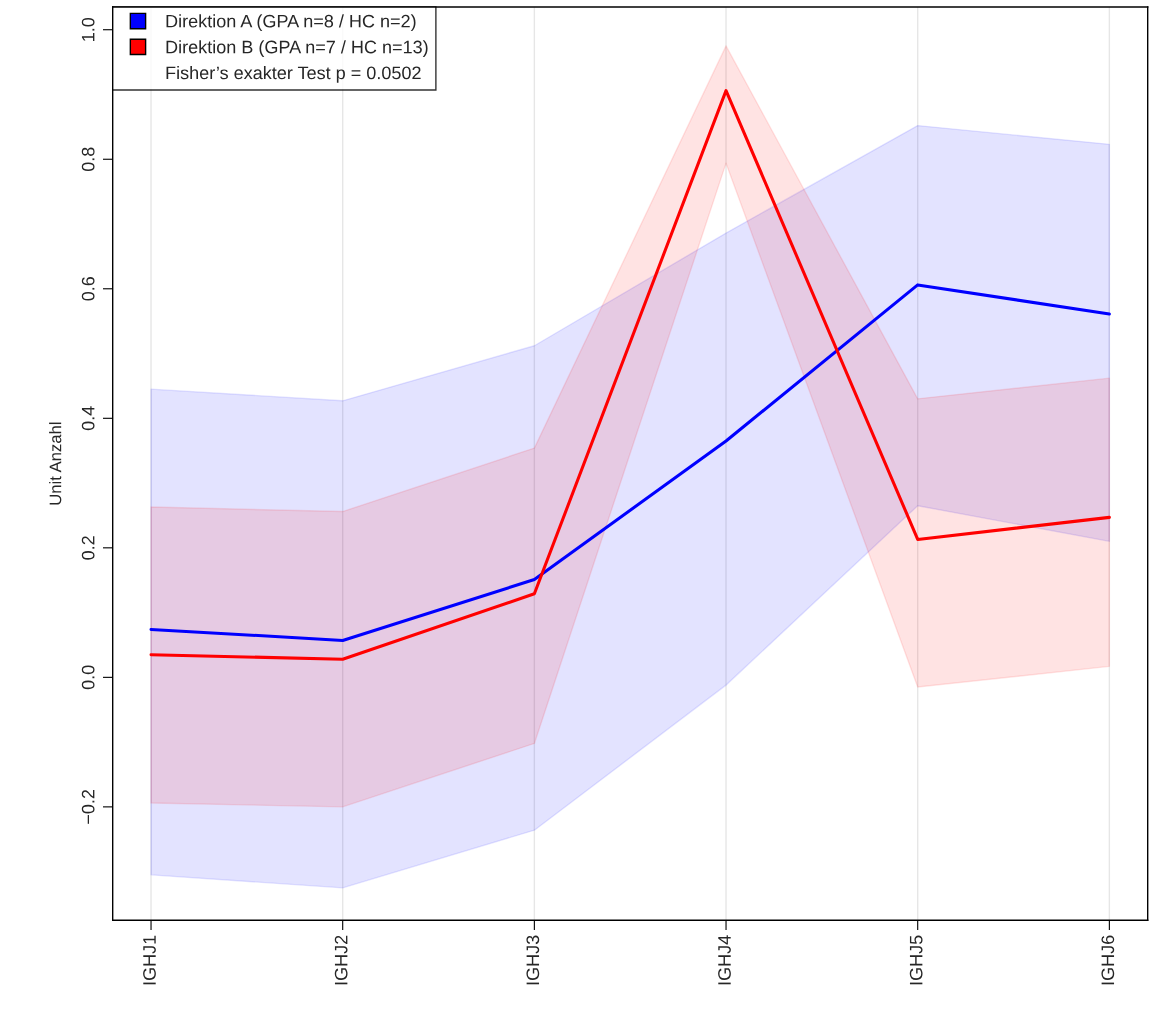 This screenshot has height=1009, width=1150. What do you see at coordinates (88, 548) in the screenshot?
I see `y-tick-label: 0.2` at bounding box center [88, 548].